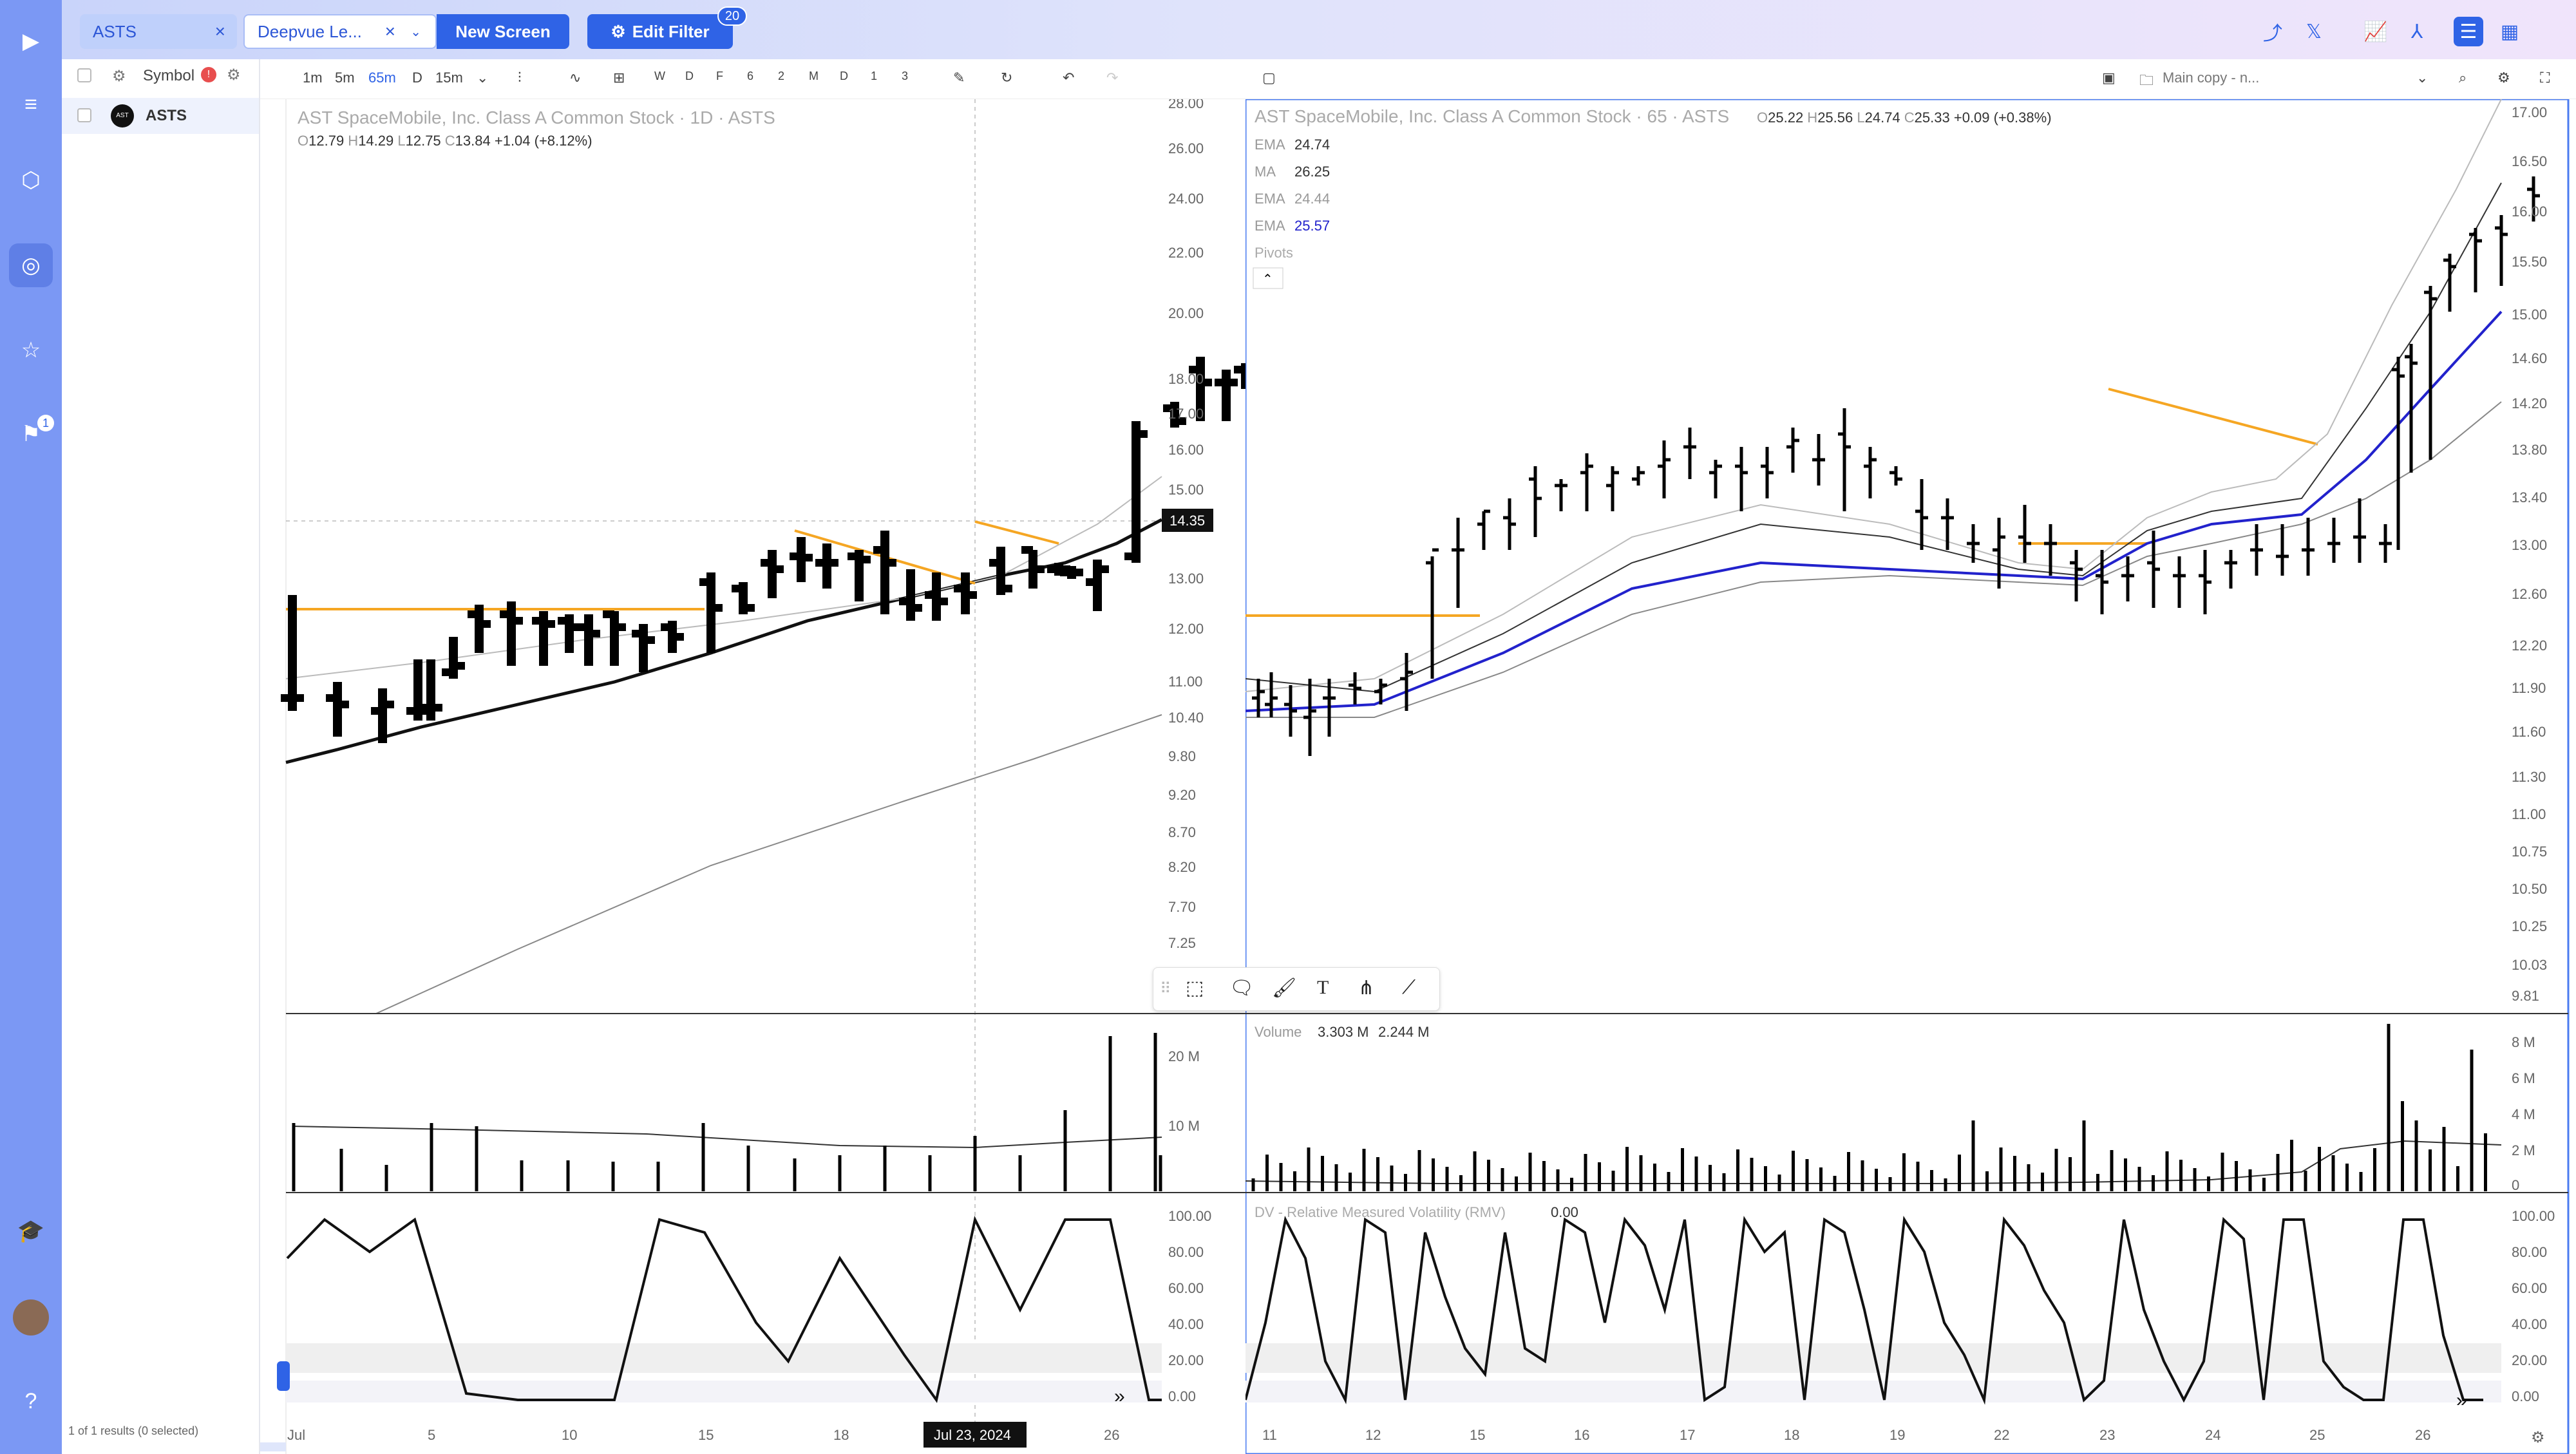 This screenshot has width=2576, height=1454. I want to click on window-icon: ▣, so click(2109, 78).